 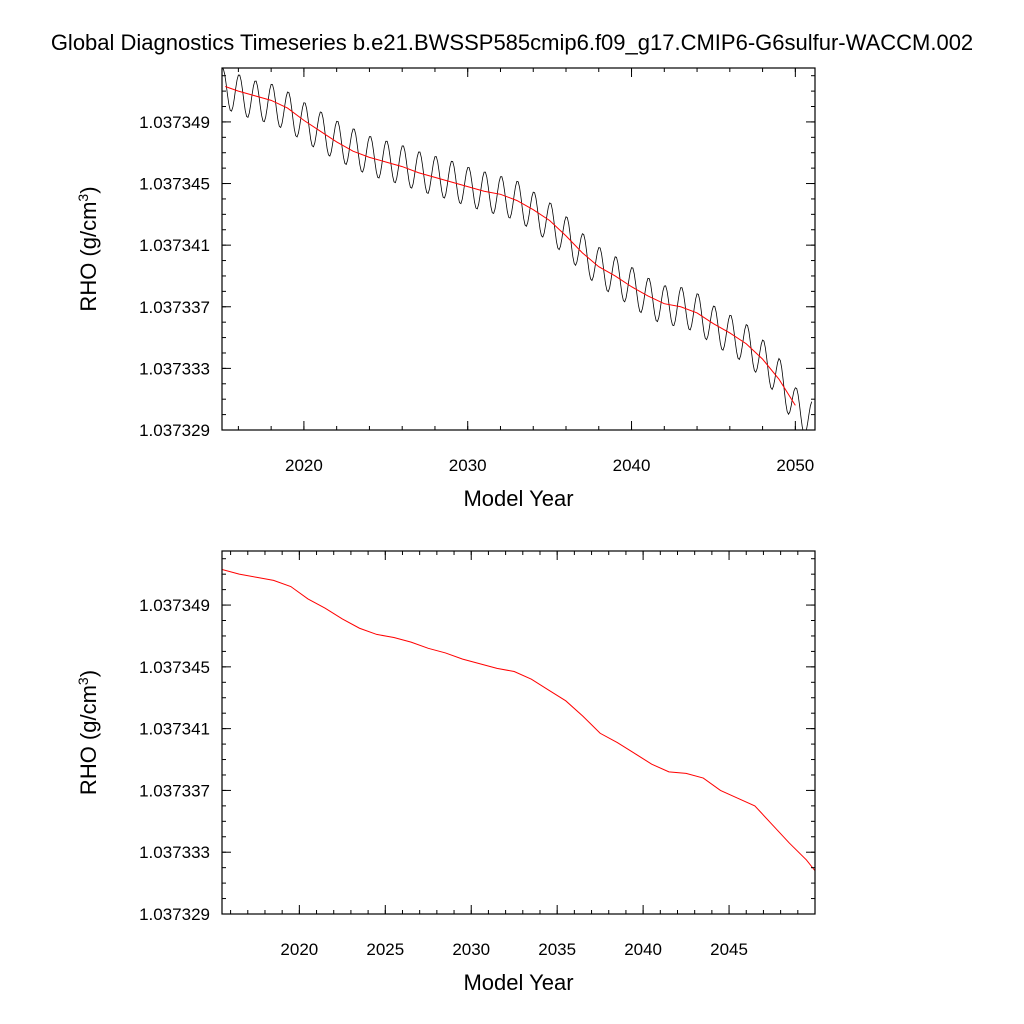 What do you see at coordinates (795, 465) in the screenshot?
I see `x-tick-label: 2050` at bounding box center [795, 465].